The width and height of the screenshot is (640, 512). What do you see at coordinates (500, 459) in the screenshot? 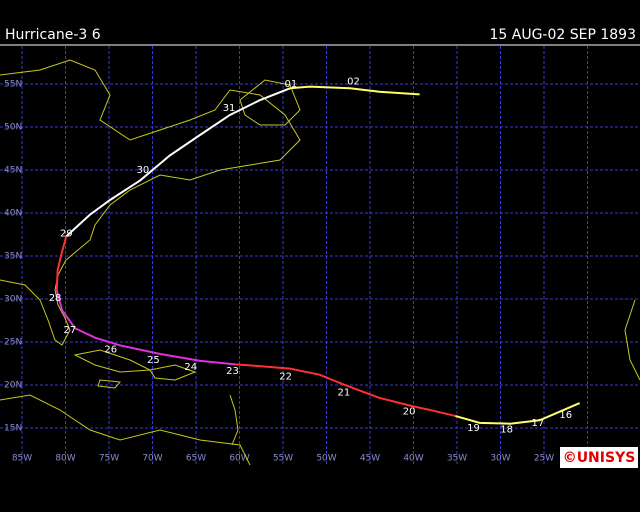
I see `lon-label: 30W` at bounding box center [500, 459].